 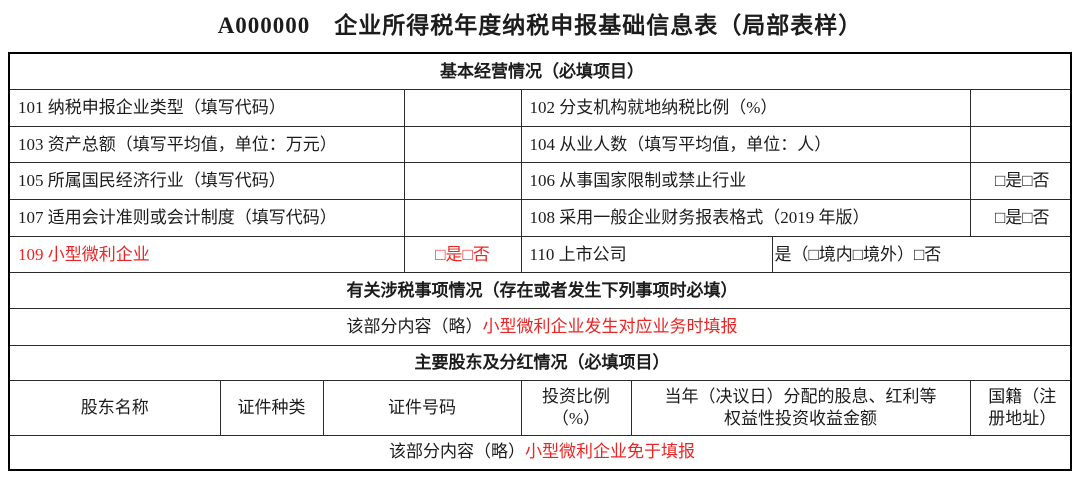 I want to click on field-103-value, so click(x=462, y=144).